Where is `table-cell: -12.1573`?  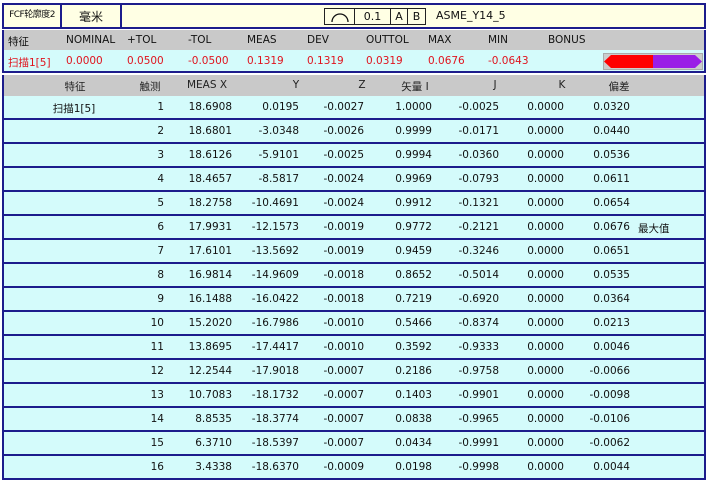
table-cell: -12.1573 is located at coordinates (275, 227).